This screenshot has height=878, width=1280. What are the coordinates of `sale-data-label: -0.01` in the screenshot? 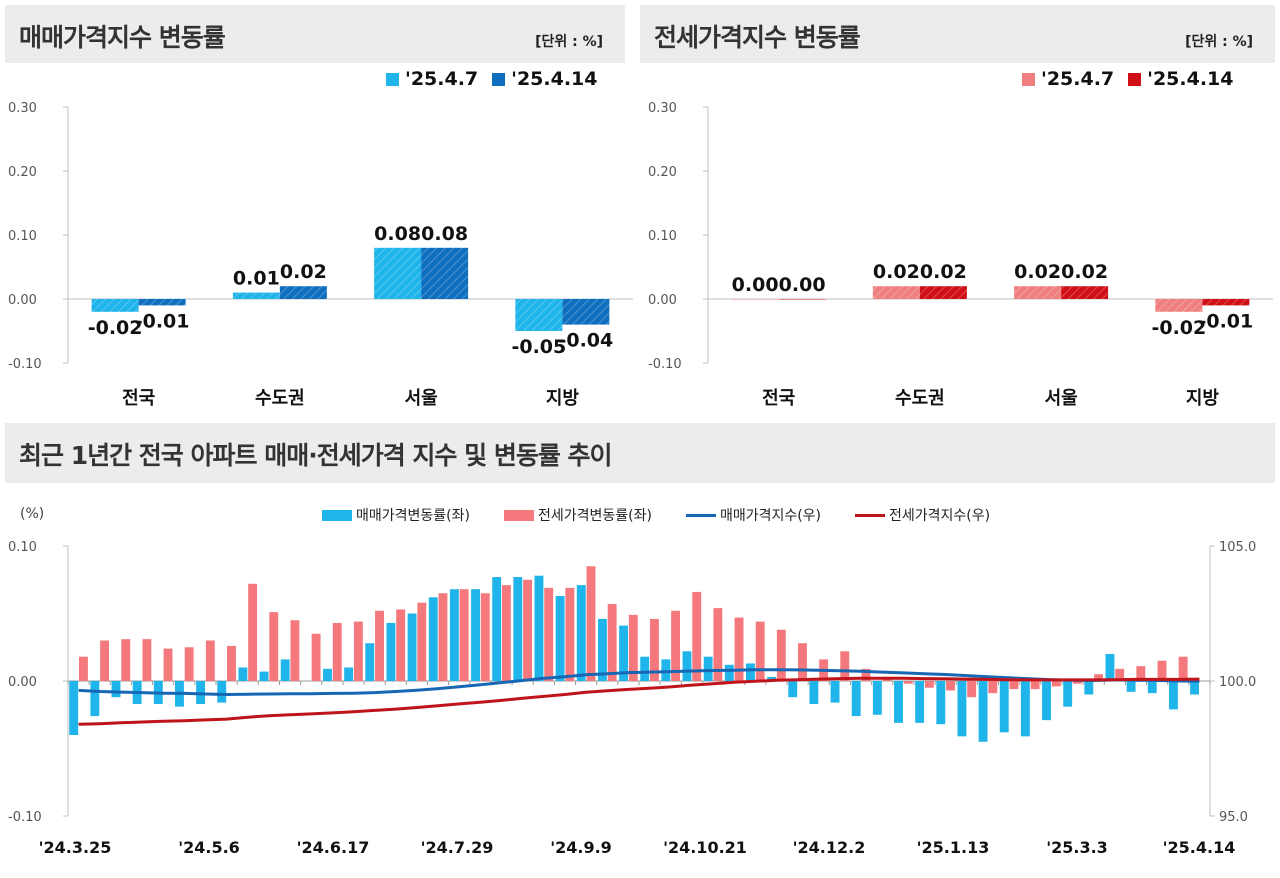 It's located at (162, 321).